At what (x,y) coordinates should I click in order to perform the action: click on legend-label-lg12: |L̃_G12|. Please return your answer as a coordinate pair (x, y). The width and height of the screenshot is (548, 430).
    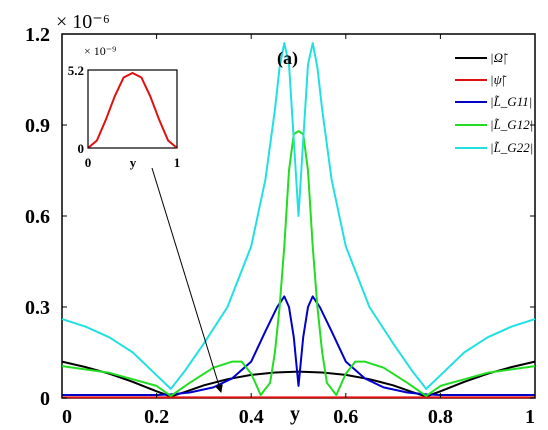
    Looking at the image, I should click on (511, 124).